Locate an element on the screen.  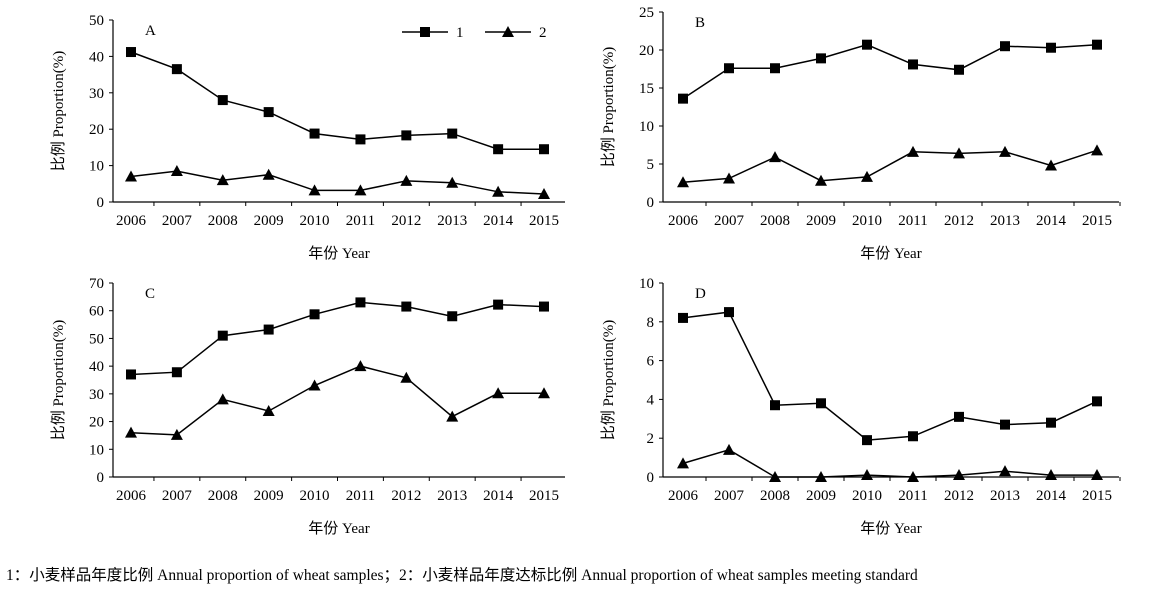
y-tick-label: 70 is located at coordinates (96, 284).